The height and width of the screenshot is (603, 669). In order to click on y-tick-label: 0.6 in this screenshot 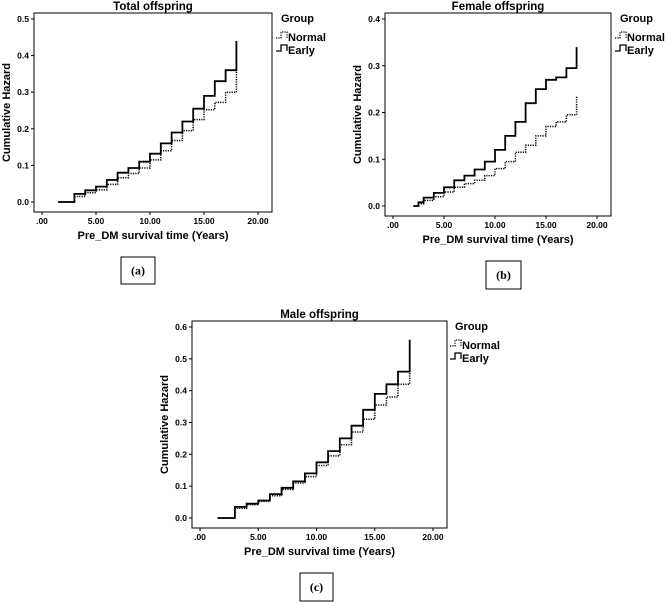, I will do `click(181, 327)`.